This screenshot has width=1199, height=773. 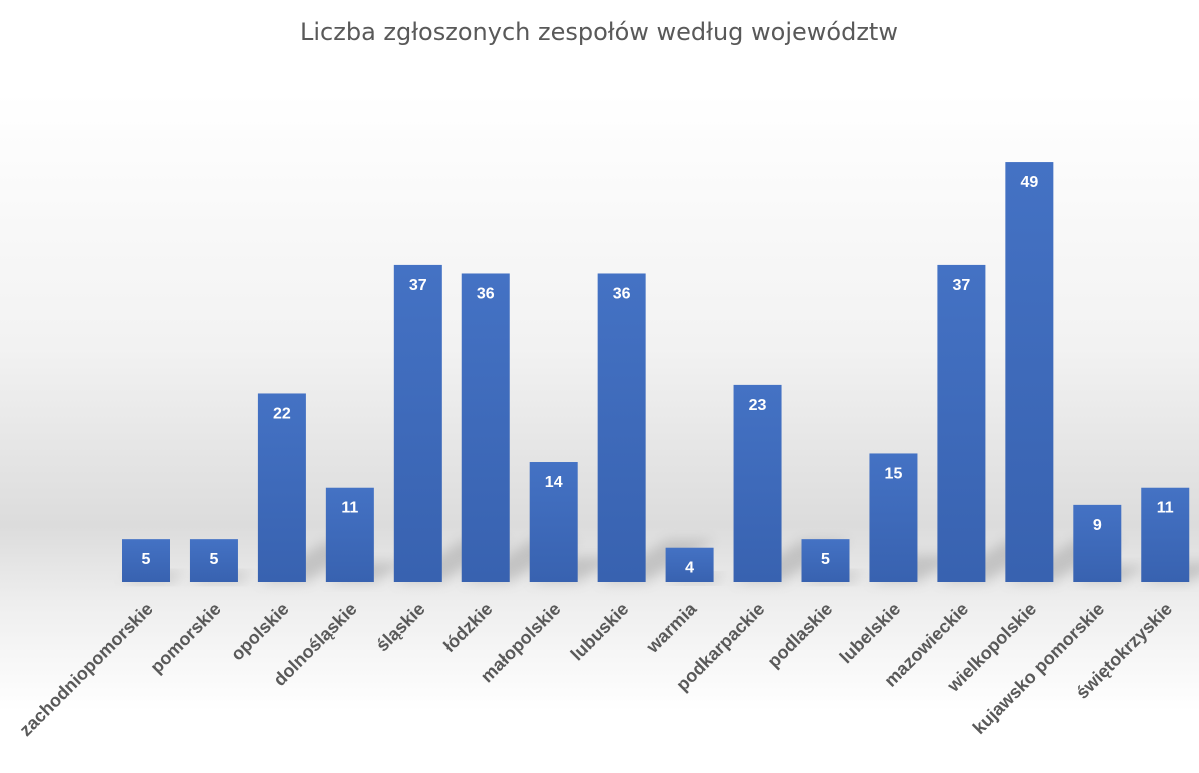 What do you see at coordinates (185, 638) in the screenshot?
I see `x-tick-label: pomorskie` at bounding box center [185, 638].